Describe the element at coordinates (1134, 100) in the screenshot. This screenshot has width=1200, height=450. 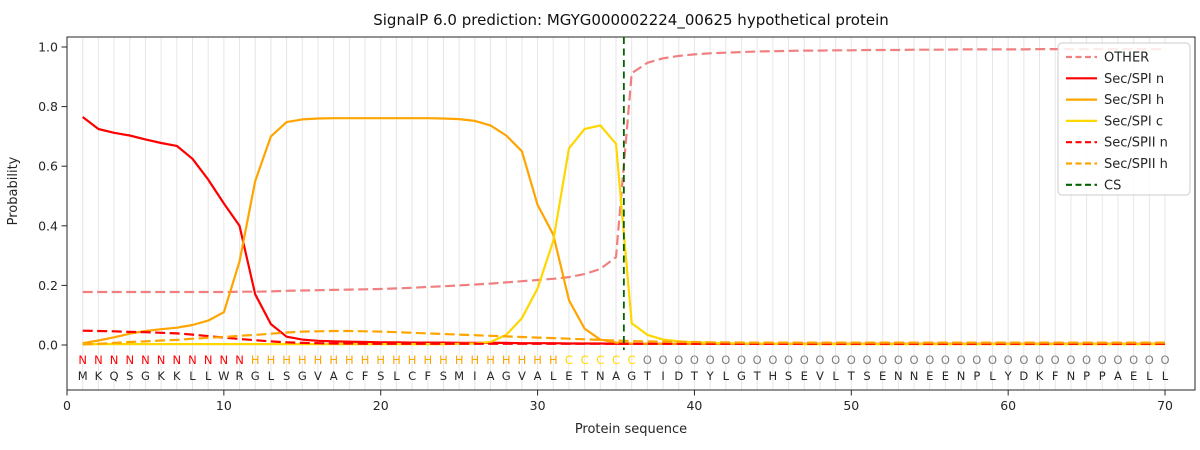
I see `legend-label: Sec/SPI h` at that location.